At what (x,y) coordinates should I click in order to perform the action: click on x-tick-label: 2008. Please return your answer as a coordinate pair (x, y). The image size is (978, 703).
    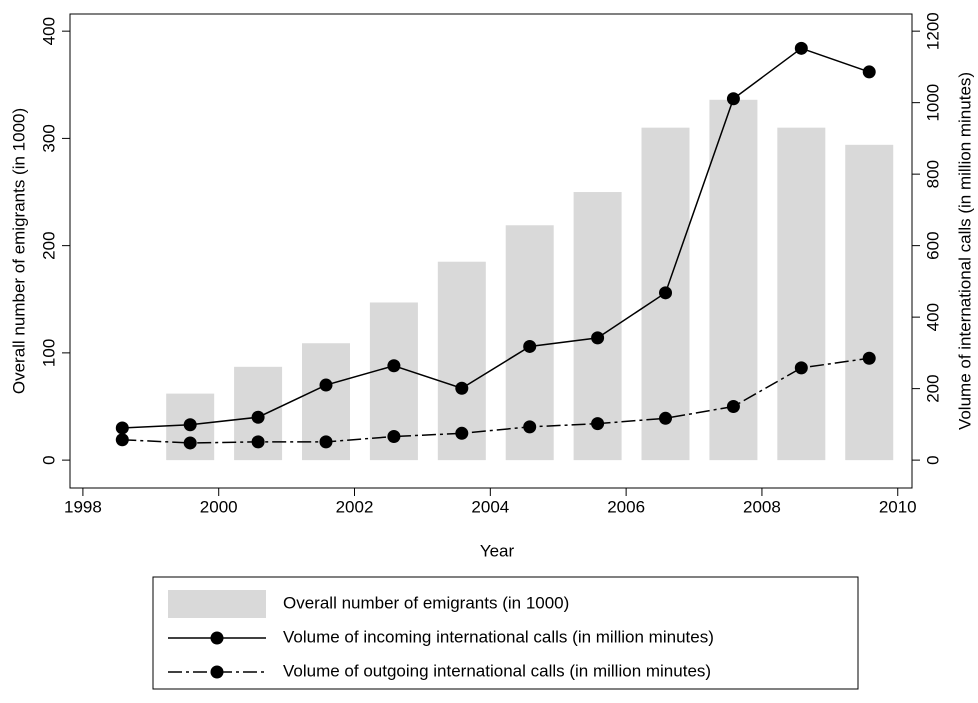
    Looking at the image, I should click on (762, 506).